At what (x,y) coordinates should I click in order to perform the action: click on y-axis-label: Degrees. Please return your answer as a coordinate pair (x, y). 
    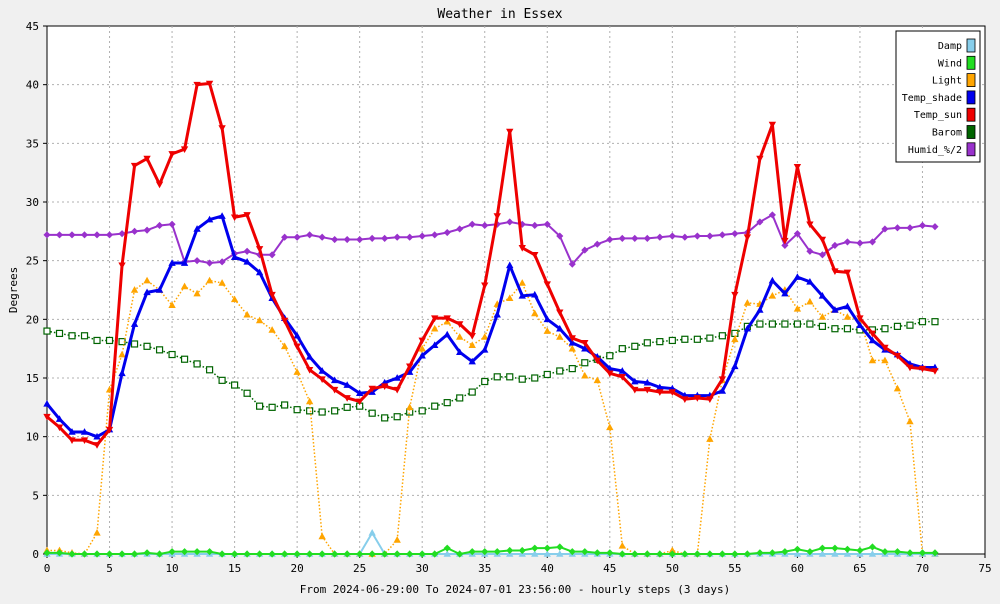
    Looking at the image, I should click on (13, 290).